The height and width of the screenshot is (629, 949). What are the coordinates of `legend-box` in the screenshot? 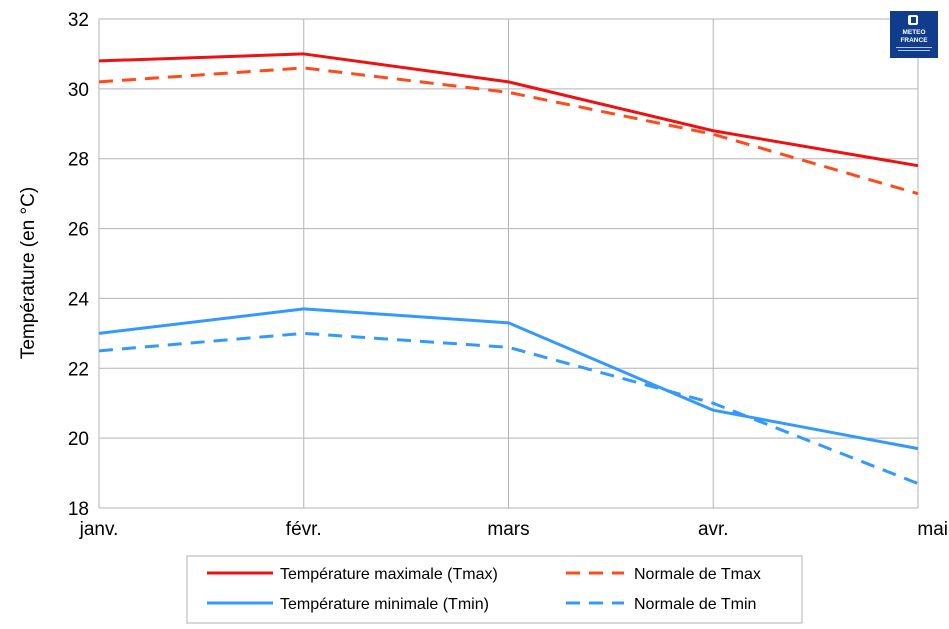 It's located at (494, 589).